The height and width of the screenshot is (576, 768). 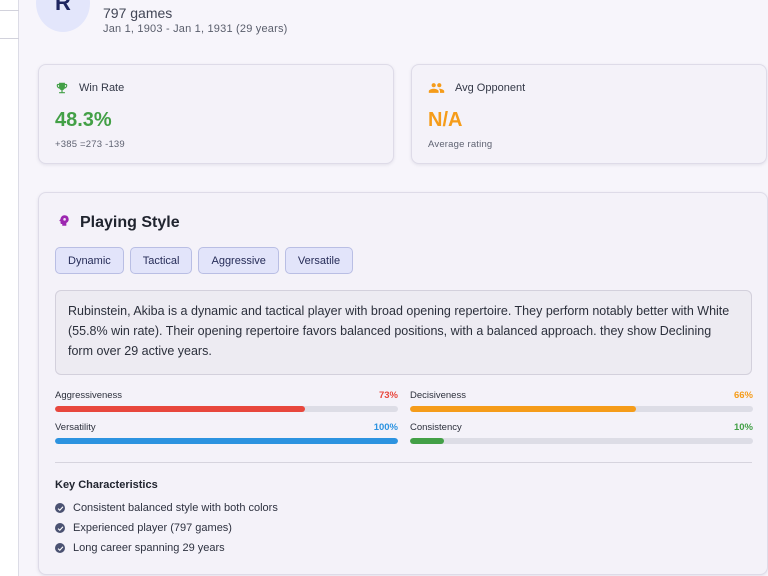 What do you see at coordinates (490, 88) in the screenshot?
I see `avg-opponent-label: Avg Opponent` at bounding box center [490, 88].